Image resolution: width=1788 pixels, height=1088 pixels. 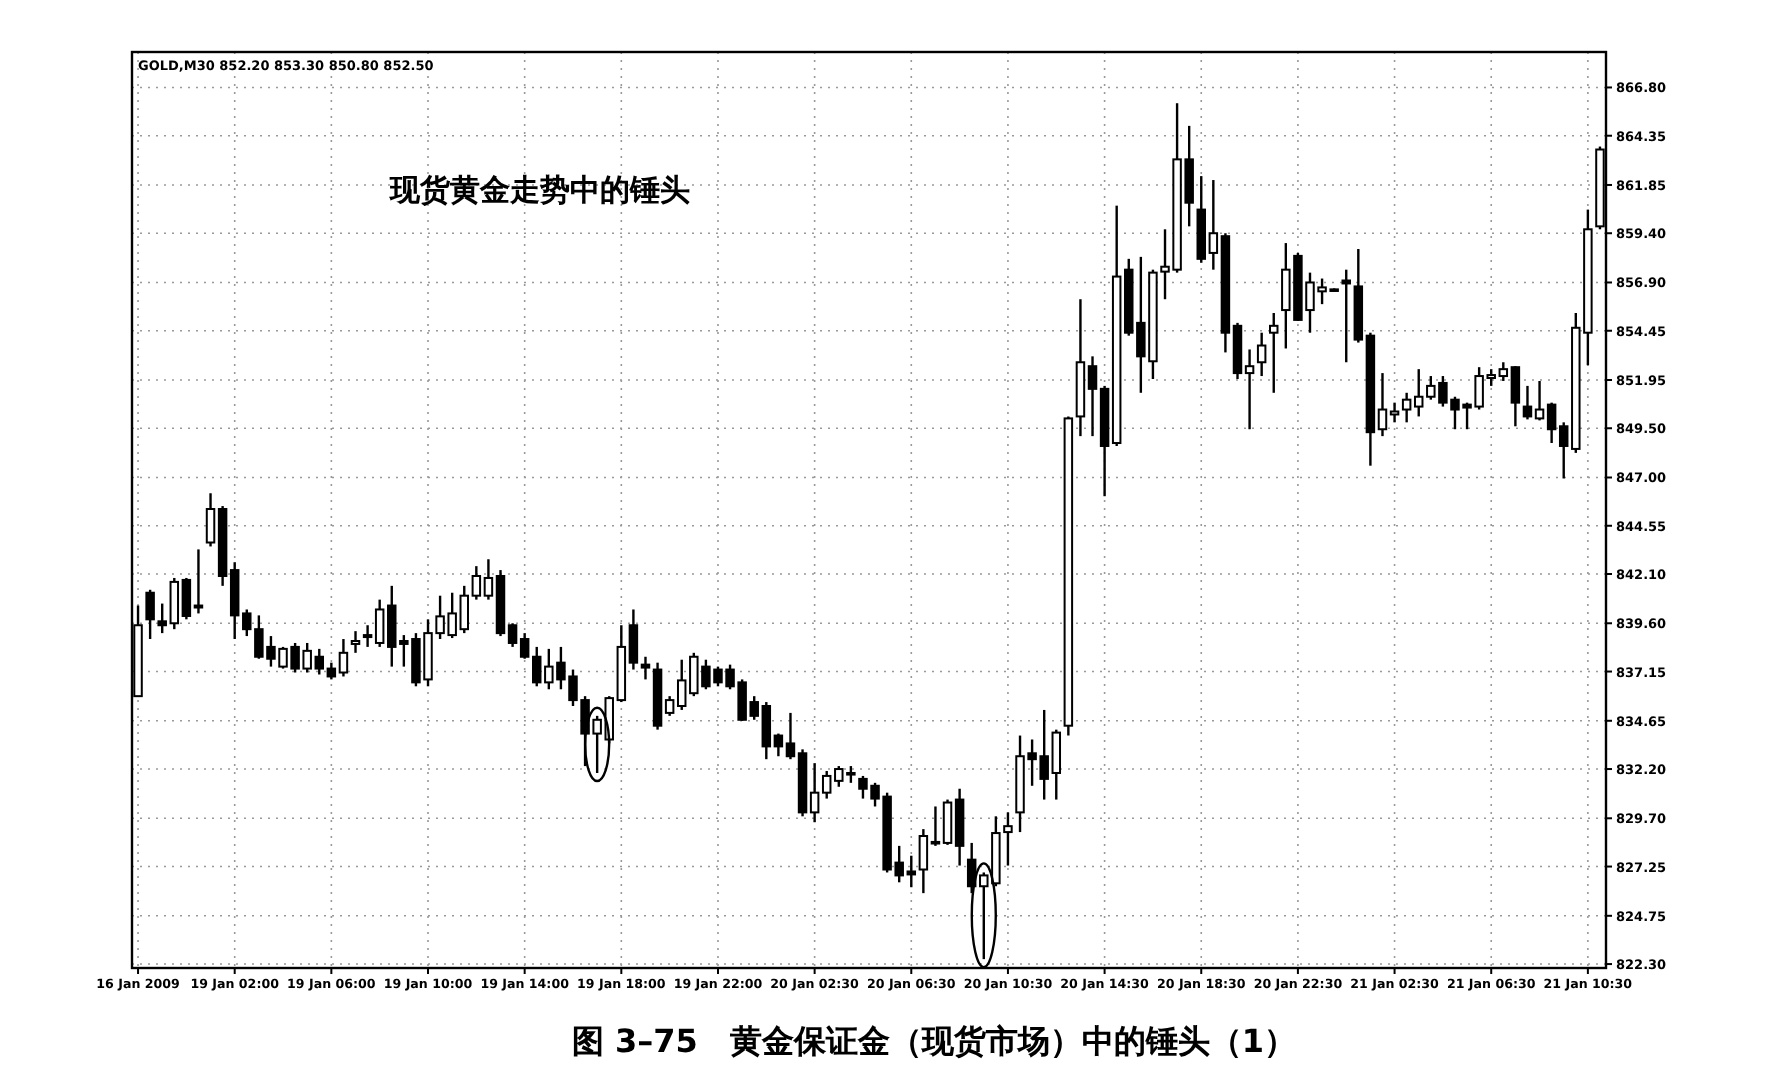 What do you see at coordinates (539, 190) in the screenshot?
I see `annotation: 现货黄金走势中的锤头` at bounding box center [539, 190].